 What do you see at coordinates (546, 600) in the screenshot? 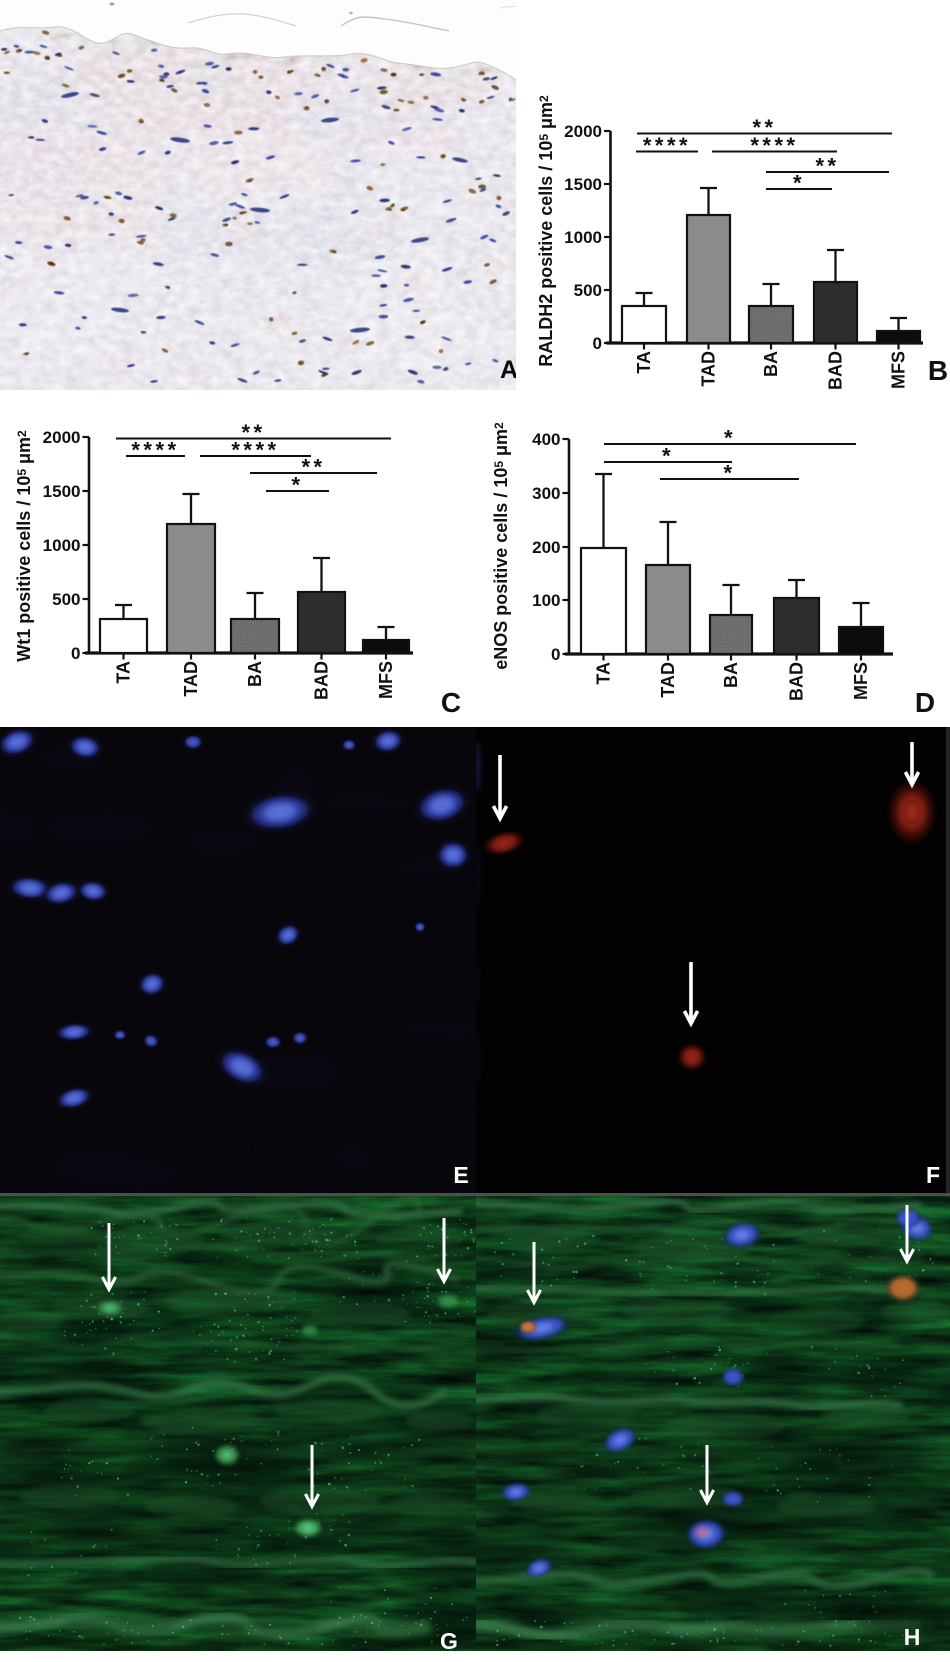
I see `svg-text: 100` at bounding box center [546, 600].